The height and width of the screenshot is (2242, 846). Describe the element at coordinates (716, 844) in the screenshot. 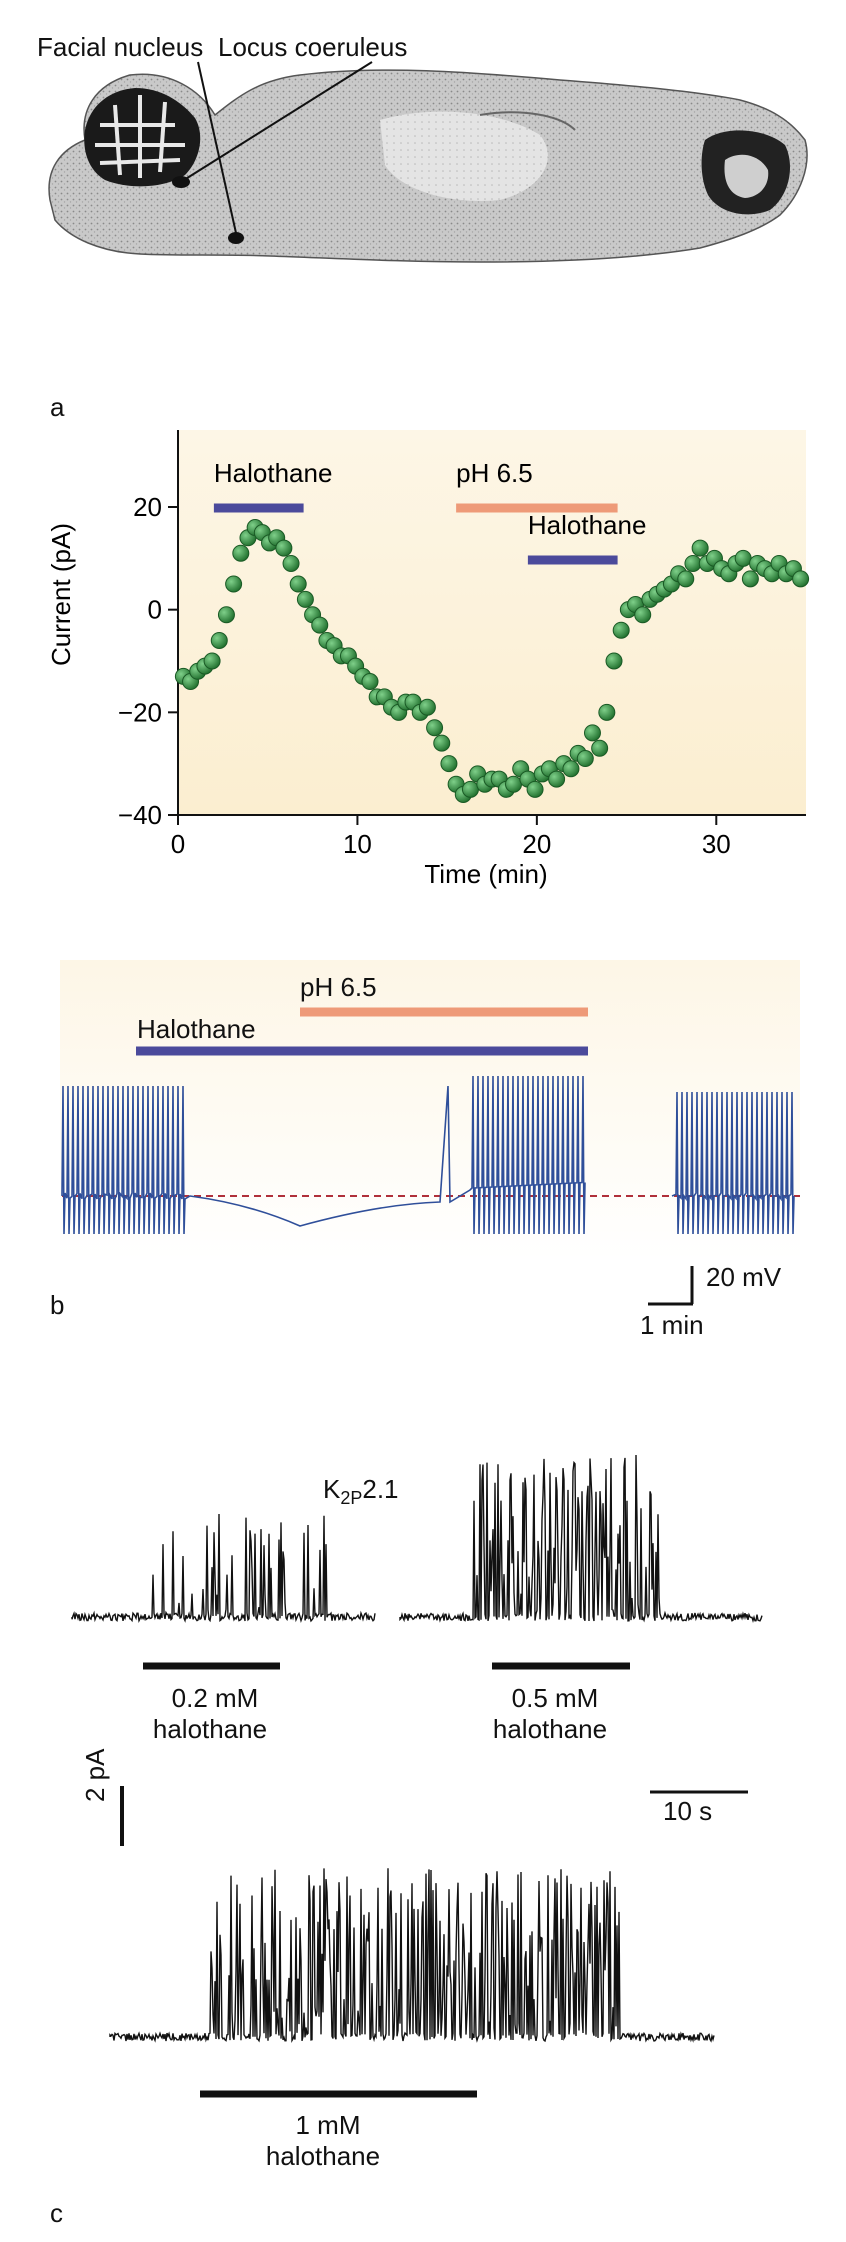

I see `x-tick-label: 30` at that location.